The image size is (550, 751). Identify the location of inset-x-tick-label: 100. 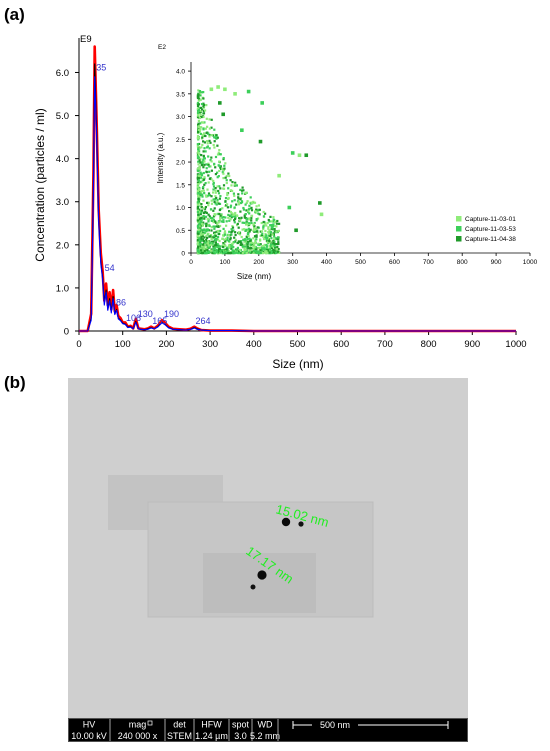
(224, 262).